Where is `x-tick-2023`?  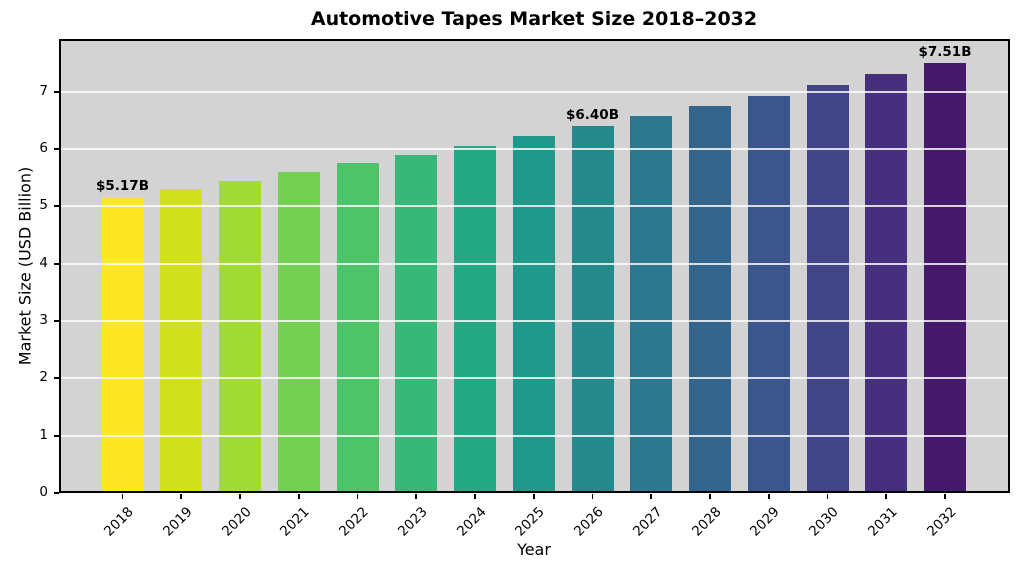
x-tick-2023 is located at coordinates (416, 496).